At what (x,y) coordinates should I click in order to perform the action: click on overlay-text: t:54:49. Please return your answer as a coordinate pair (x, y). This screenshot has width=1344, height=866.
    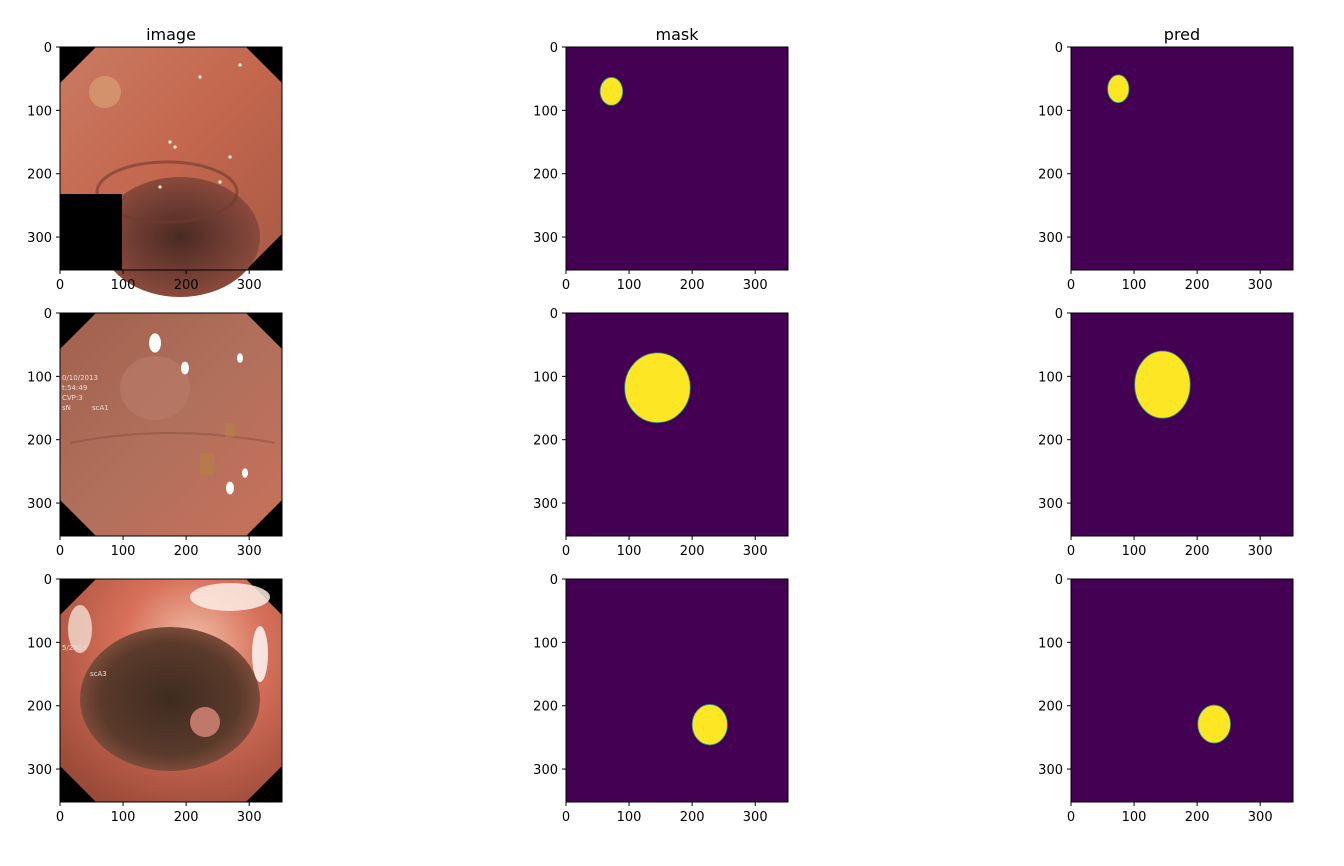
    Looking at the image, I should click on (74, 388).